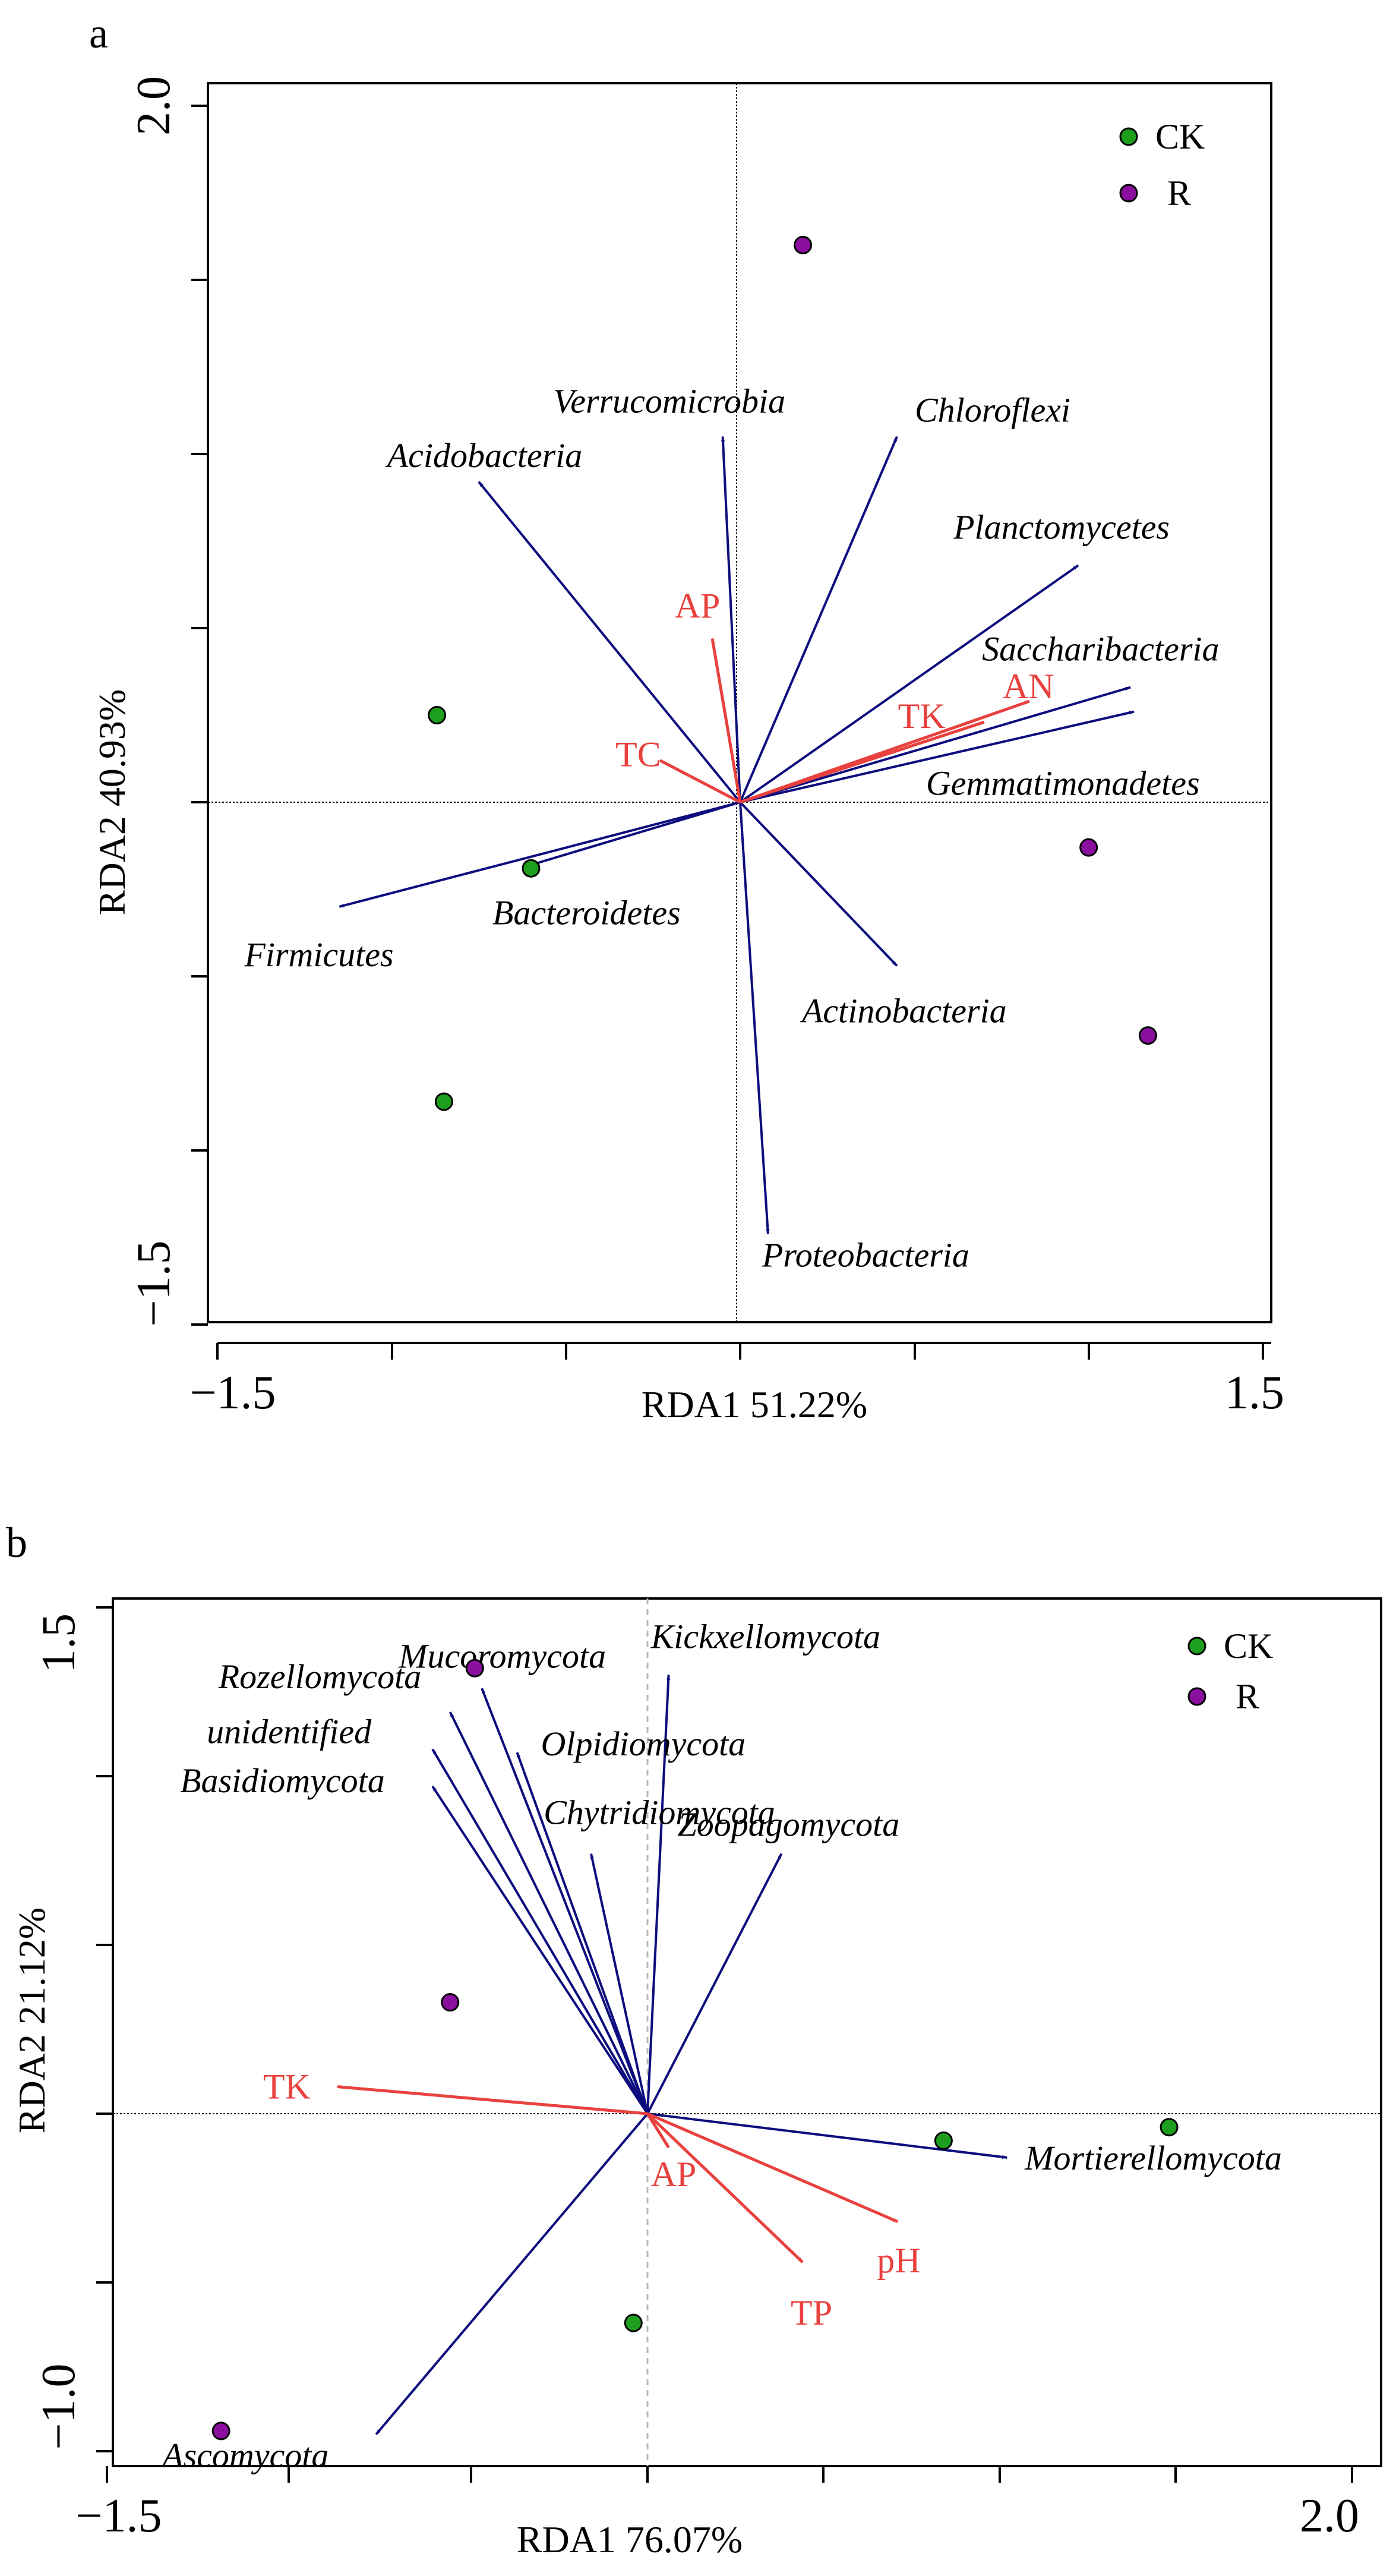 This screenshot has width=1393, height=2576. What do you see at coordinates (282, 1781) in the screenshot?
I see `panel-b-label-basidiomycota: Basidiomycota` at bounding box center [282, 1781].